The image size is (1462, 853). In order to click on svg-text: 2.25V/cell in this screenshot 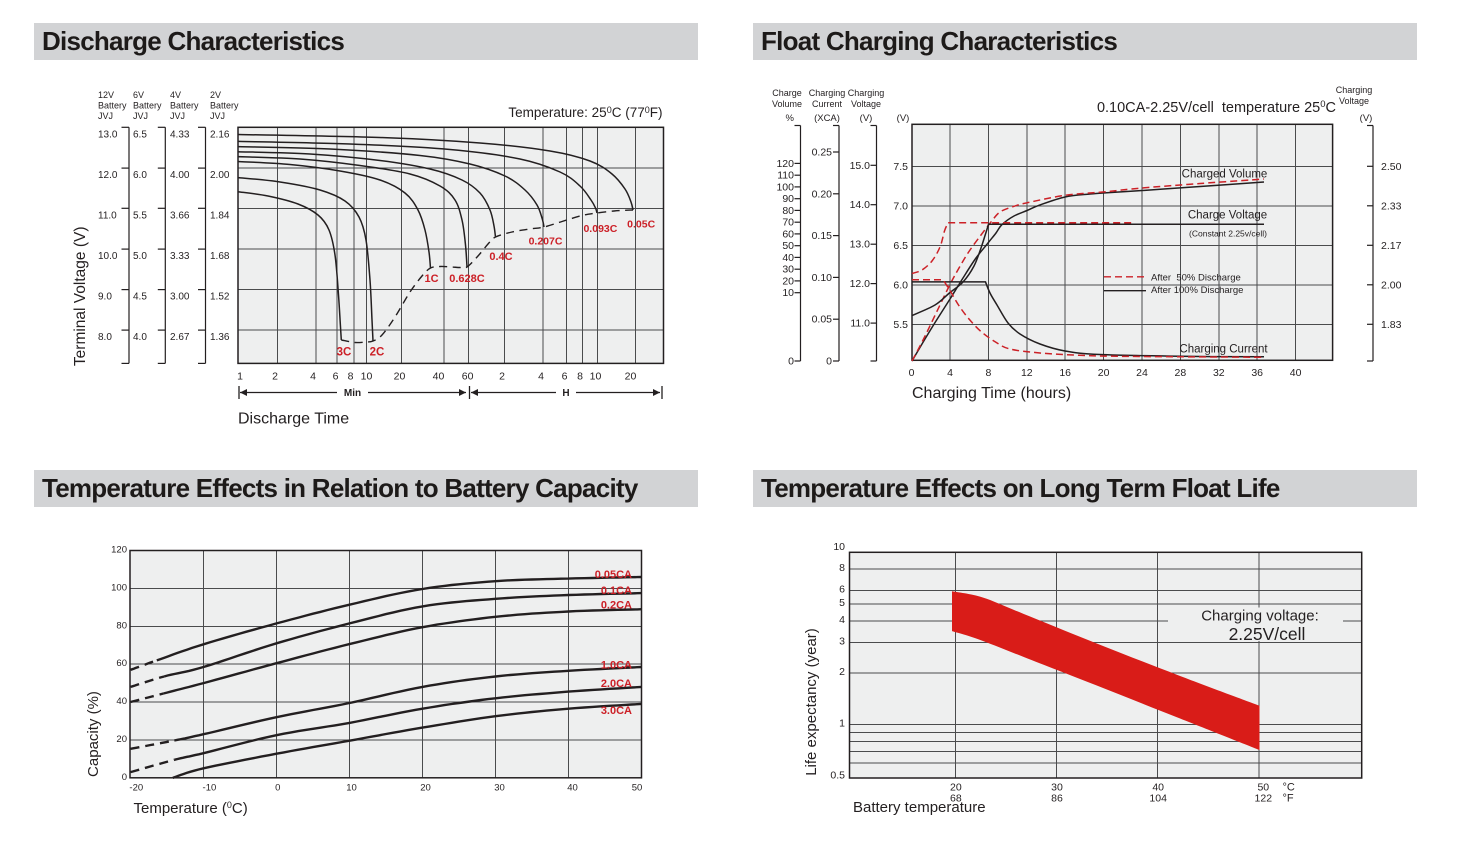, I will do `click(1267, 634)`.